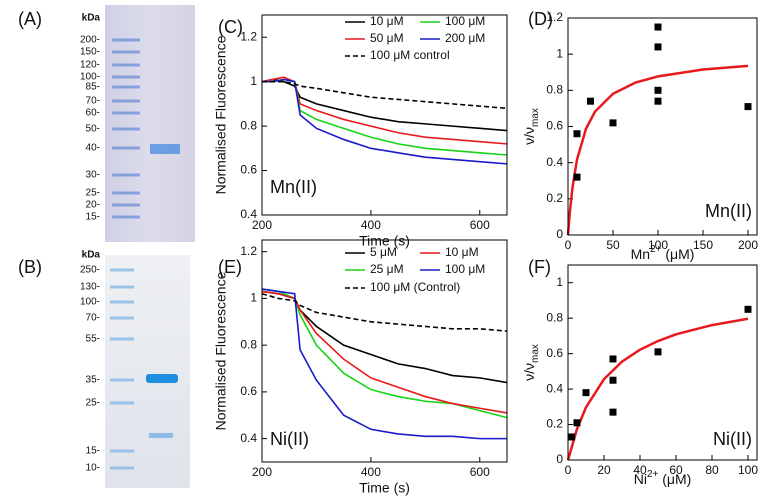  I want to click on marker-label: 120-, so click(90, 65).